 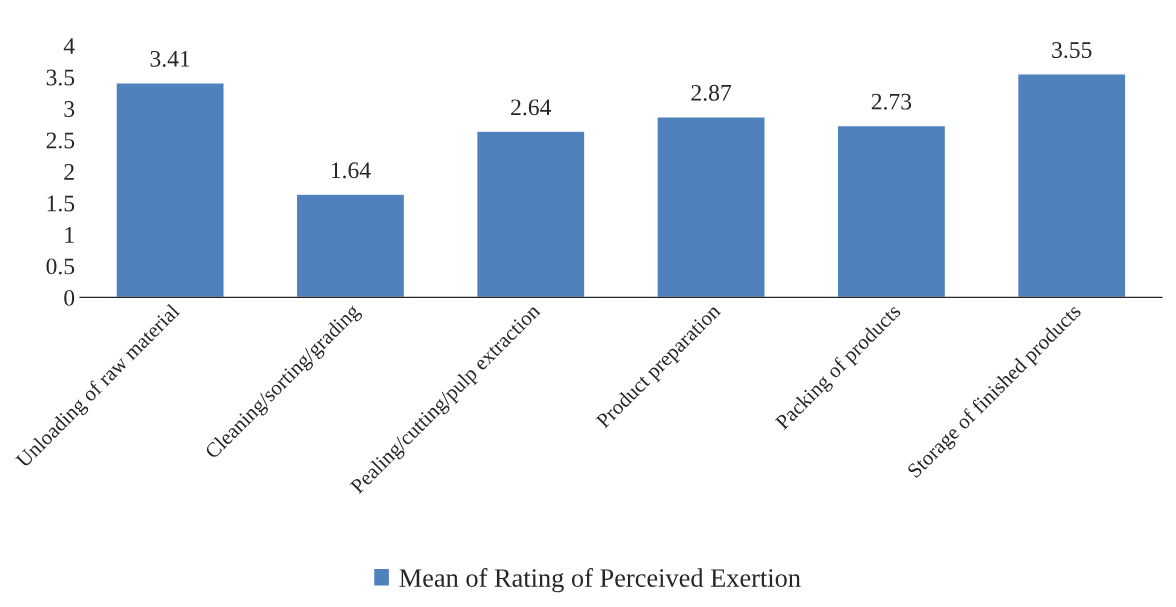 What do you see at coordinates (1072, 50) in the screenshot?
I see `data-label: 3.55` at bounding box center [1072, 50].